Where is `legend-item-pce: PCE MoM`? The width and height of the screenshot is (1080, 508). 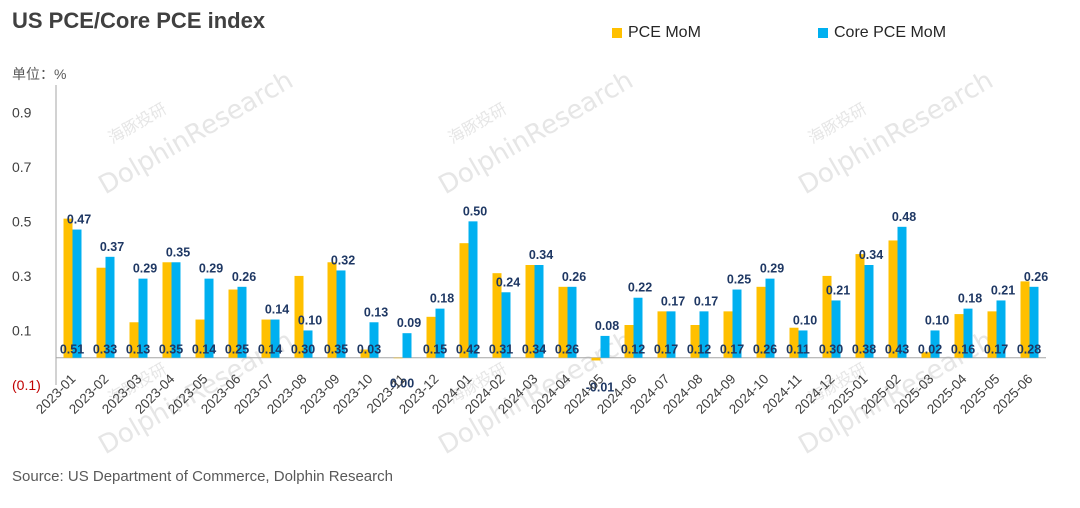 legend-item-pce: PCE MoM is located at coordinates (656, 33).